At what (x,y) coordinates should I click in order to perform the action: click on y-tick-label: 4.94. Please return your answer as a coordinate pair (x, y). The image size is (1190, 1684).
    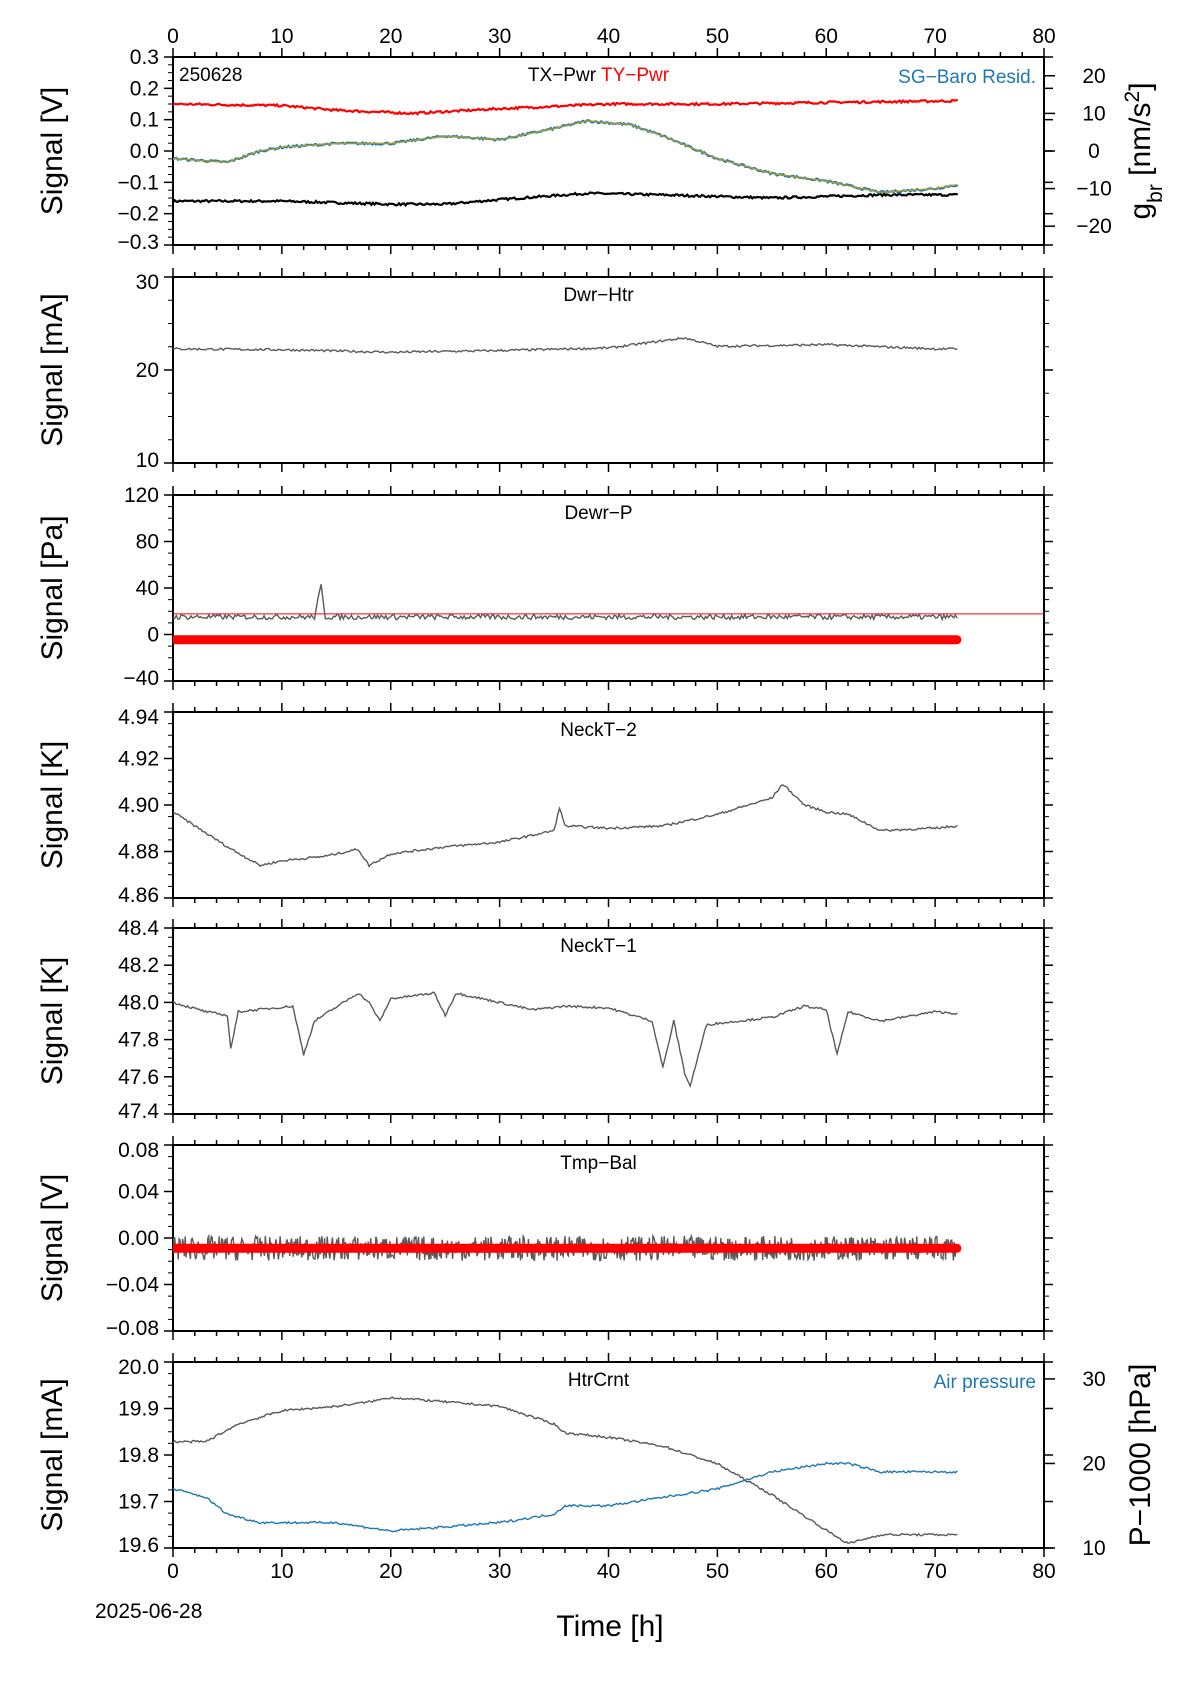
    Looking at the image, I should click on (138, 717).